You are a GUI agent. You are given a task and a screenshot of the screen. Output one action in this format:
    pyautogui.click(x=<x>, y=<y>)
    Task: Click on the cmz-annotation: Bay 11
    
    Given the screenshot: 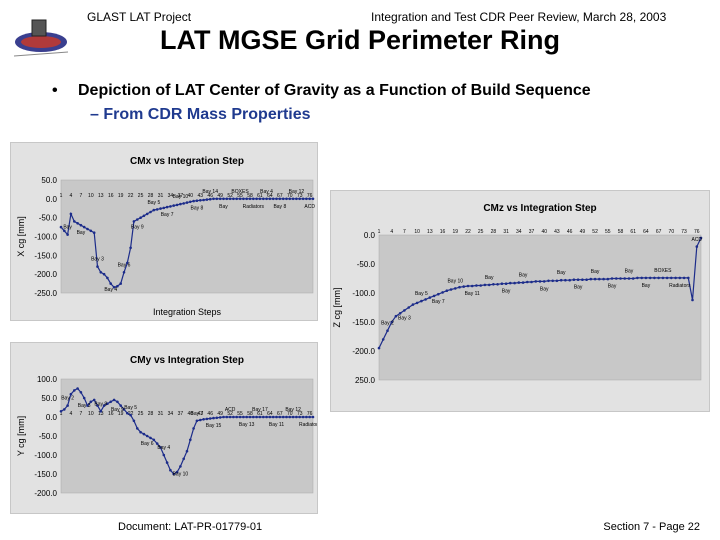 What is the action you would take?
    pyautogui.click(x=472, y=294)
    